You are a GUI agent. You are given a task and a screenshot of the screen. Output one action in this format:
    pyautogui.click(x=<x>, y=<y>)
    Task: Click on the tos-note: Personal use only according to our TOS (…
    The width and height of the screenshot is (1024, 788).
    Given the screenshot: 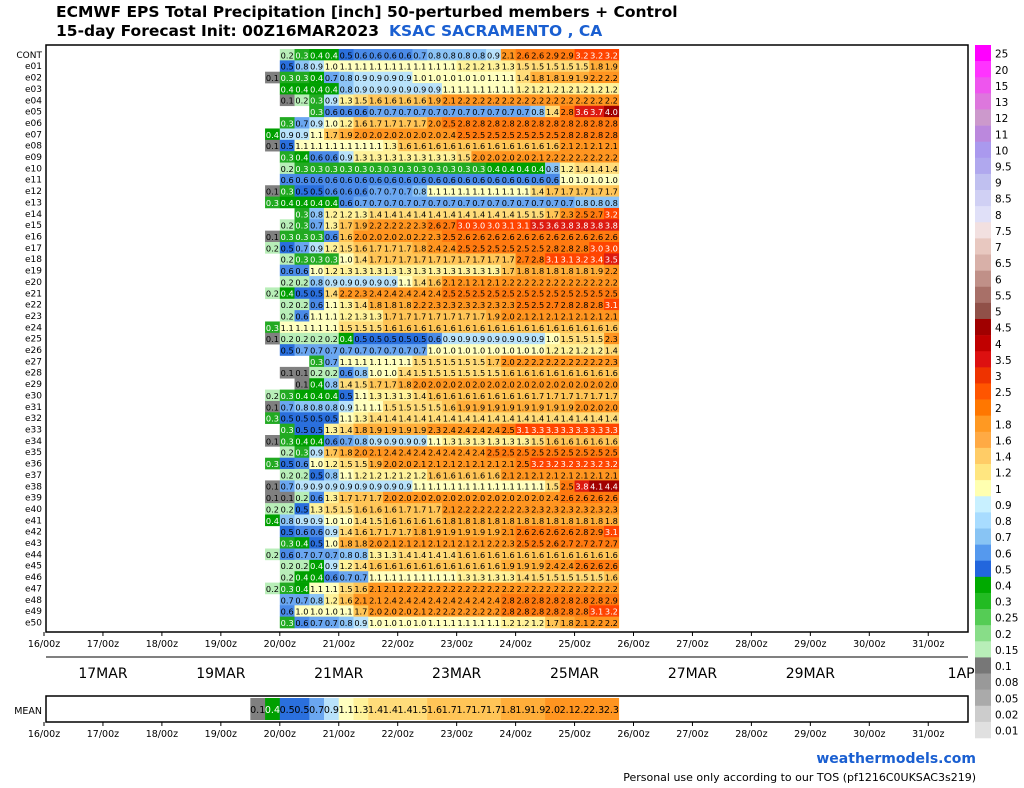 What is the action you would take?
    pyautogui.click(x=799, y=777)
    